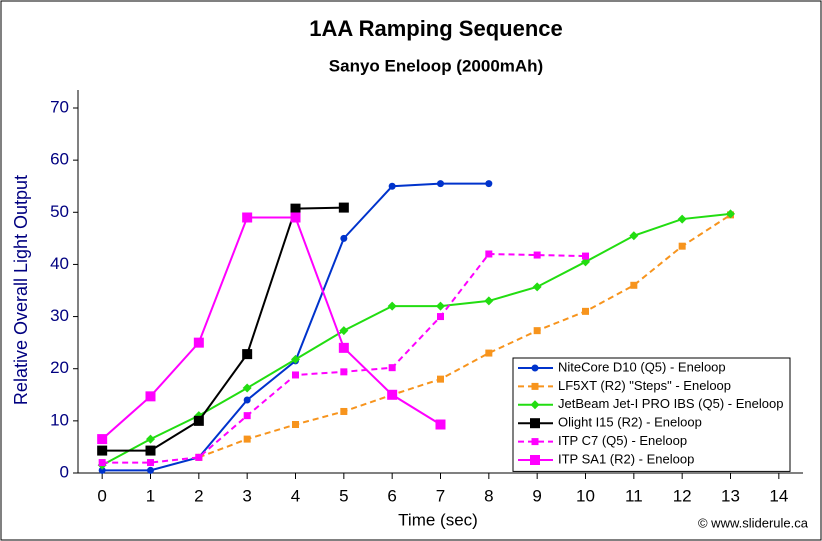 The image size is (822, 541). Describe the element at coordinates (59, 367) in the screenshot. I see `y-tick-label: 20` at that location.